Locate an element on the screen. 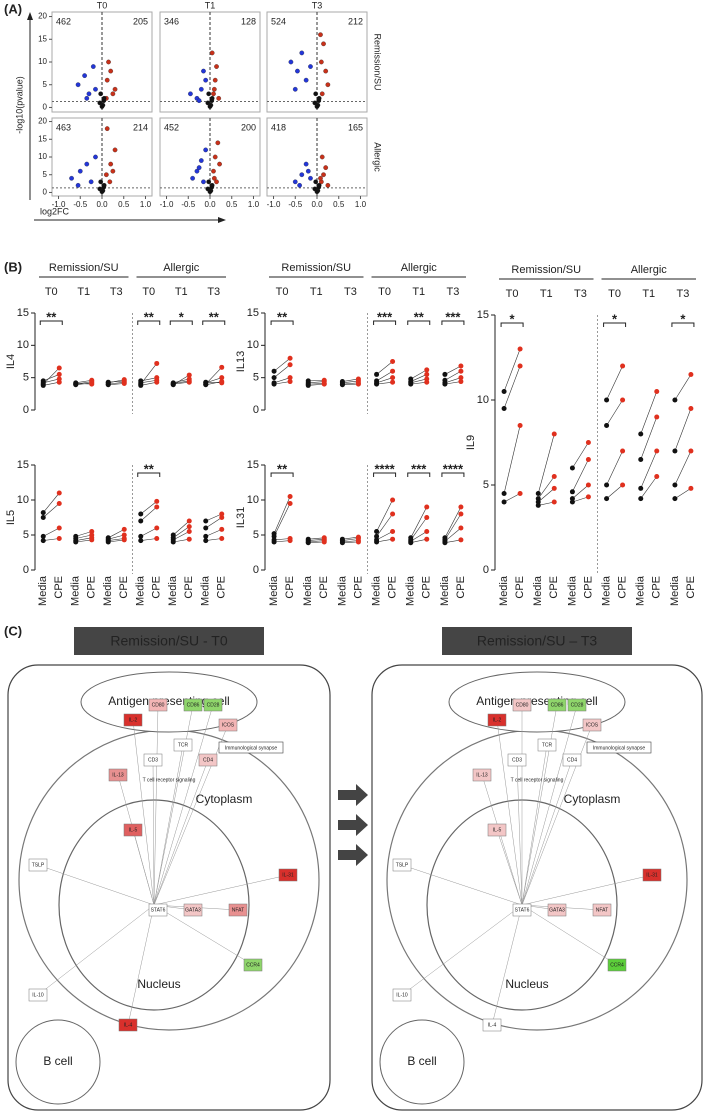 This screenshot has width=709, height=1120. down-count: 463 is located at coordinates (63, 127).